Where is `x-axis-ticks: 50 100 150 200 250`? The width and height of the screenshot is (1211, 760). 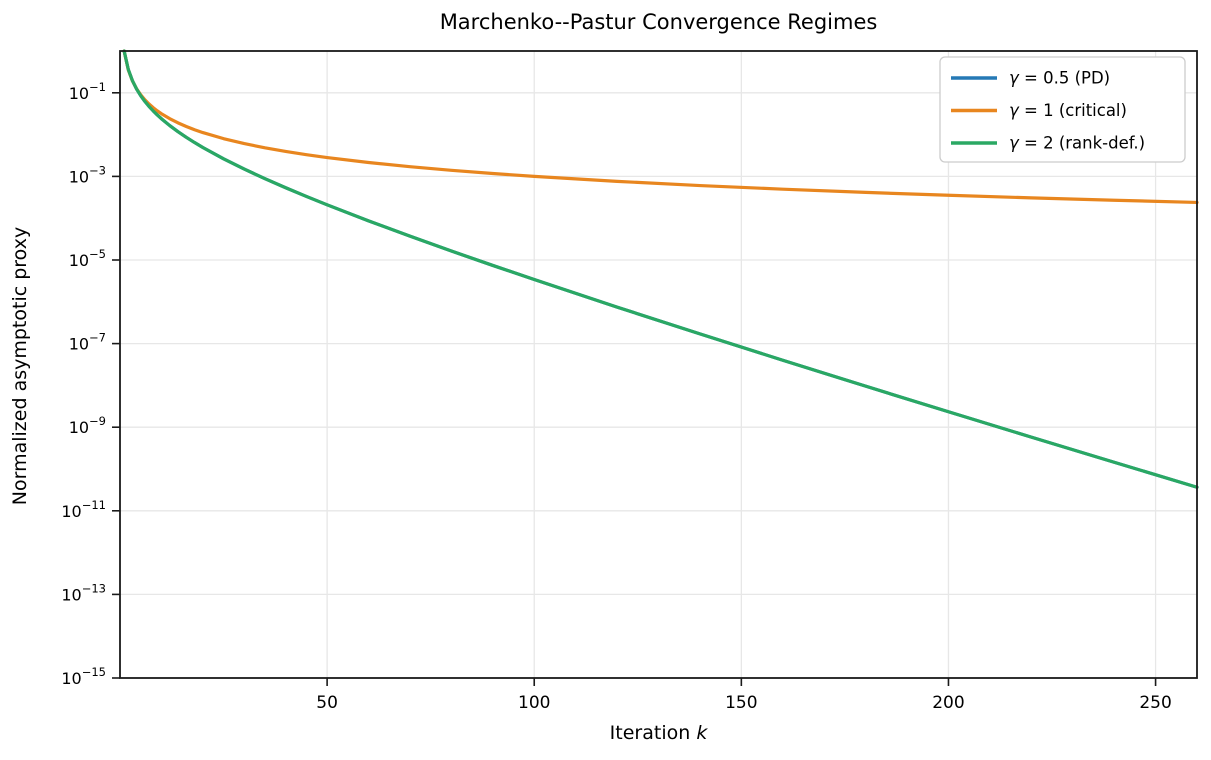 x-axis-ticks: 50 100 150 200 250 is located at coordinates (744, 695).